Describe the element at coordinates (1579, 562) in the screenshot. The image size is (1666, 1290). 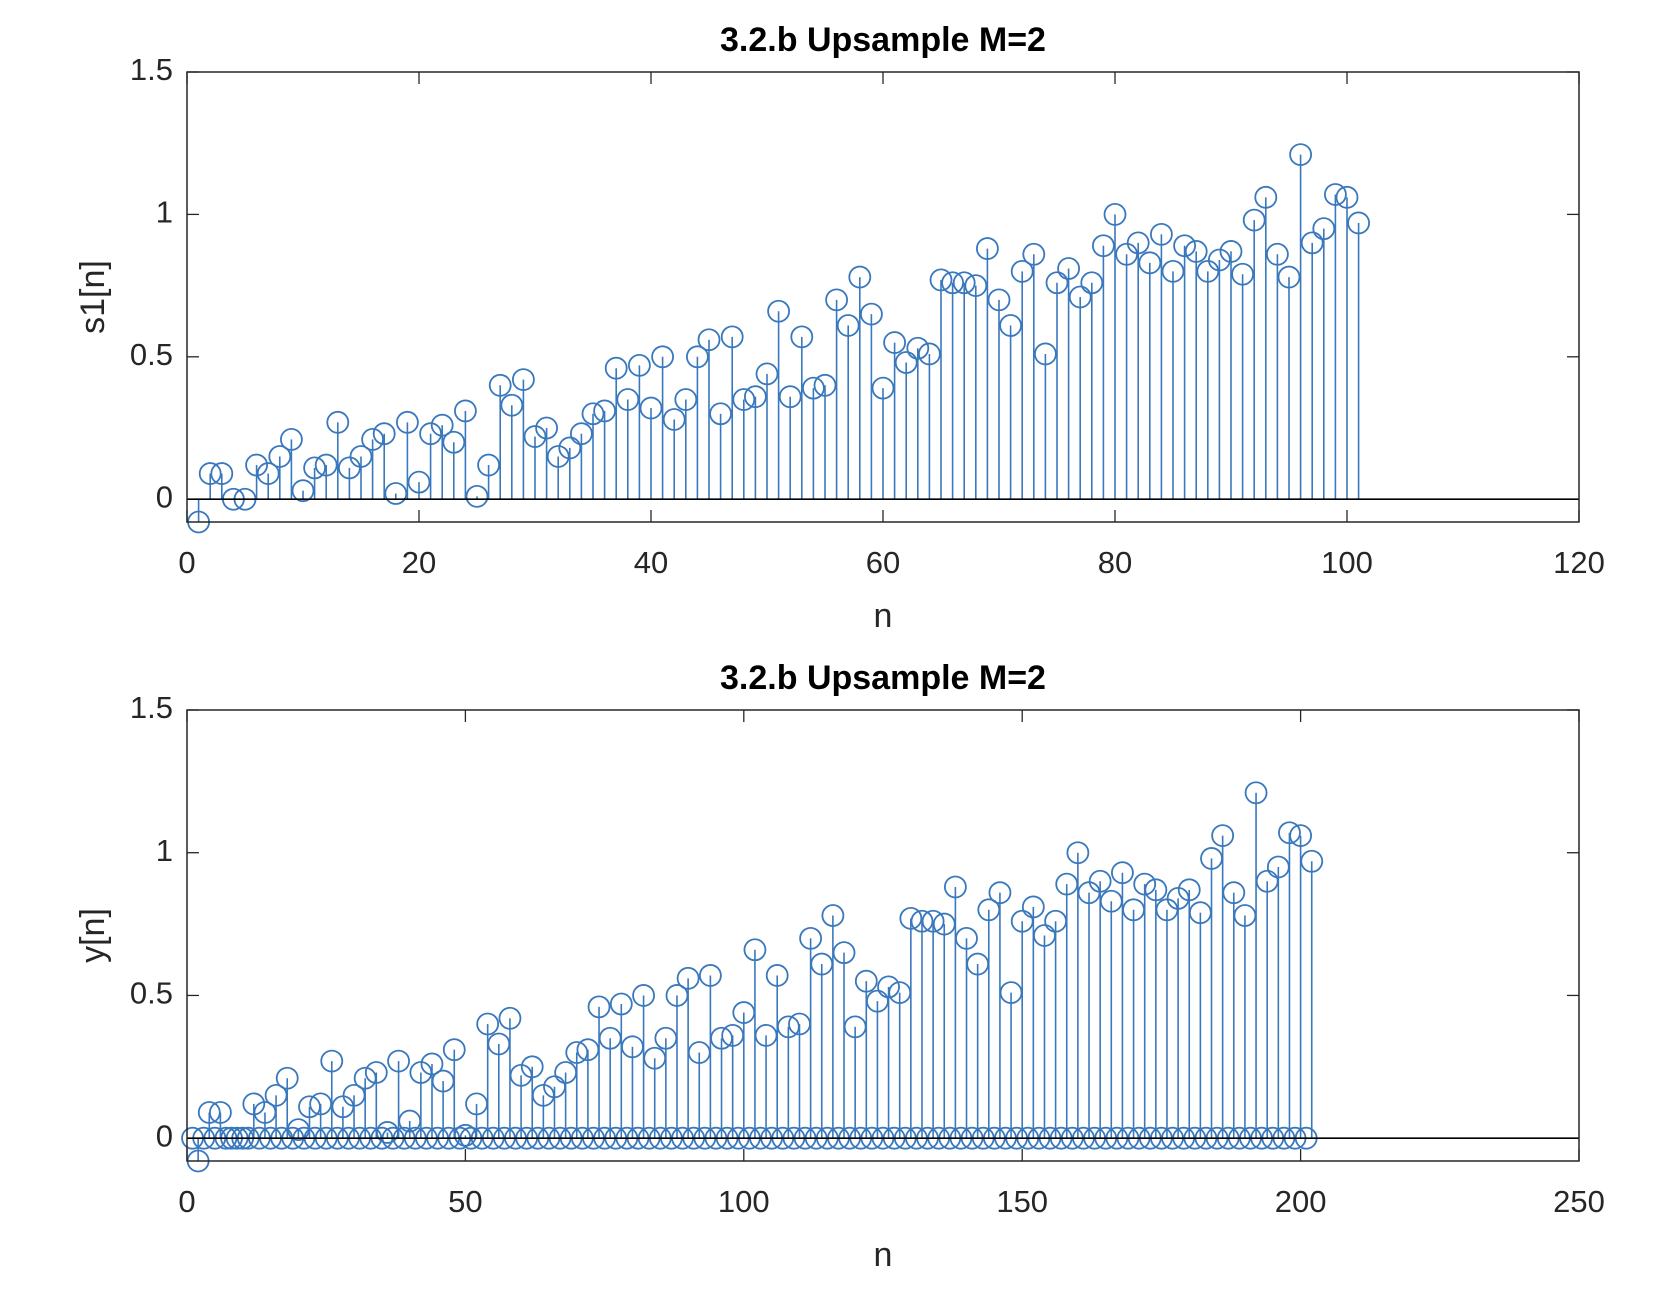
I see `x-tick-label: 120` at that location.